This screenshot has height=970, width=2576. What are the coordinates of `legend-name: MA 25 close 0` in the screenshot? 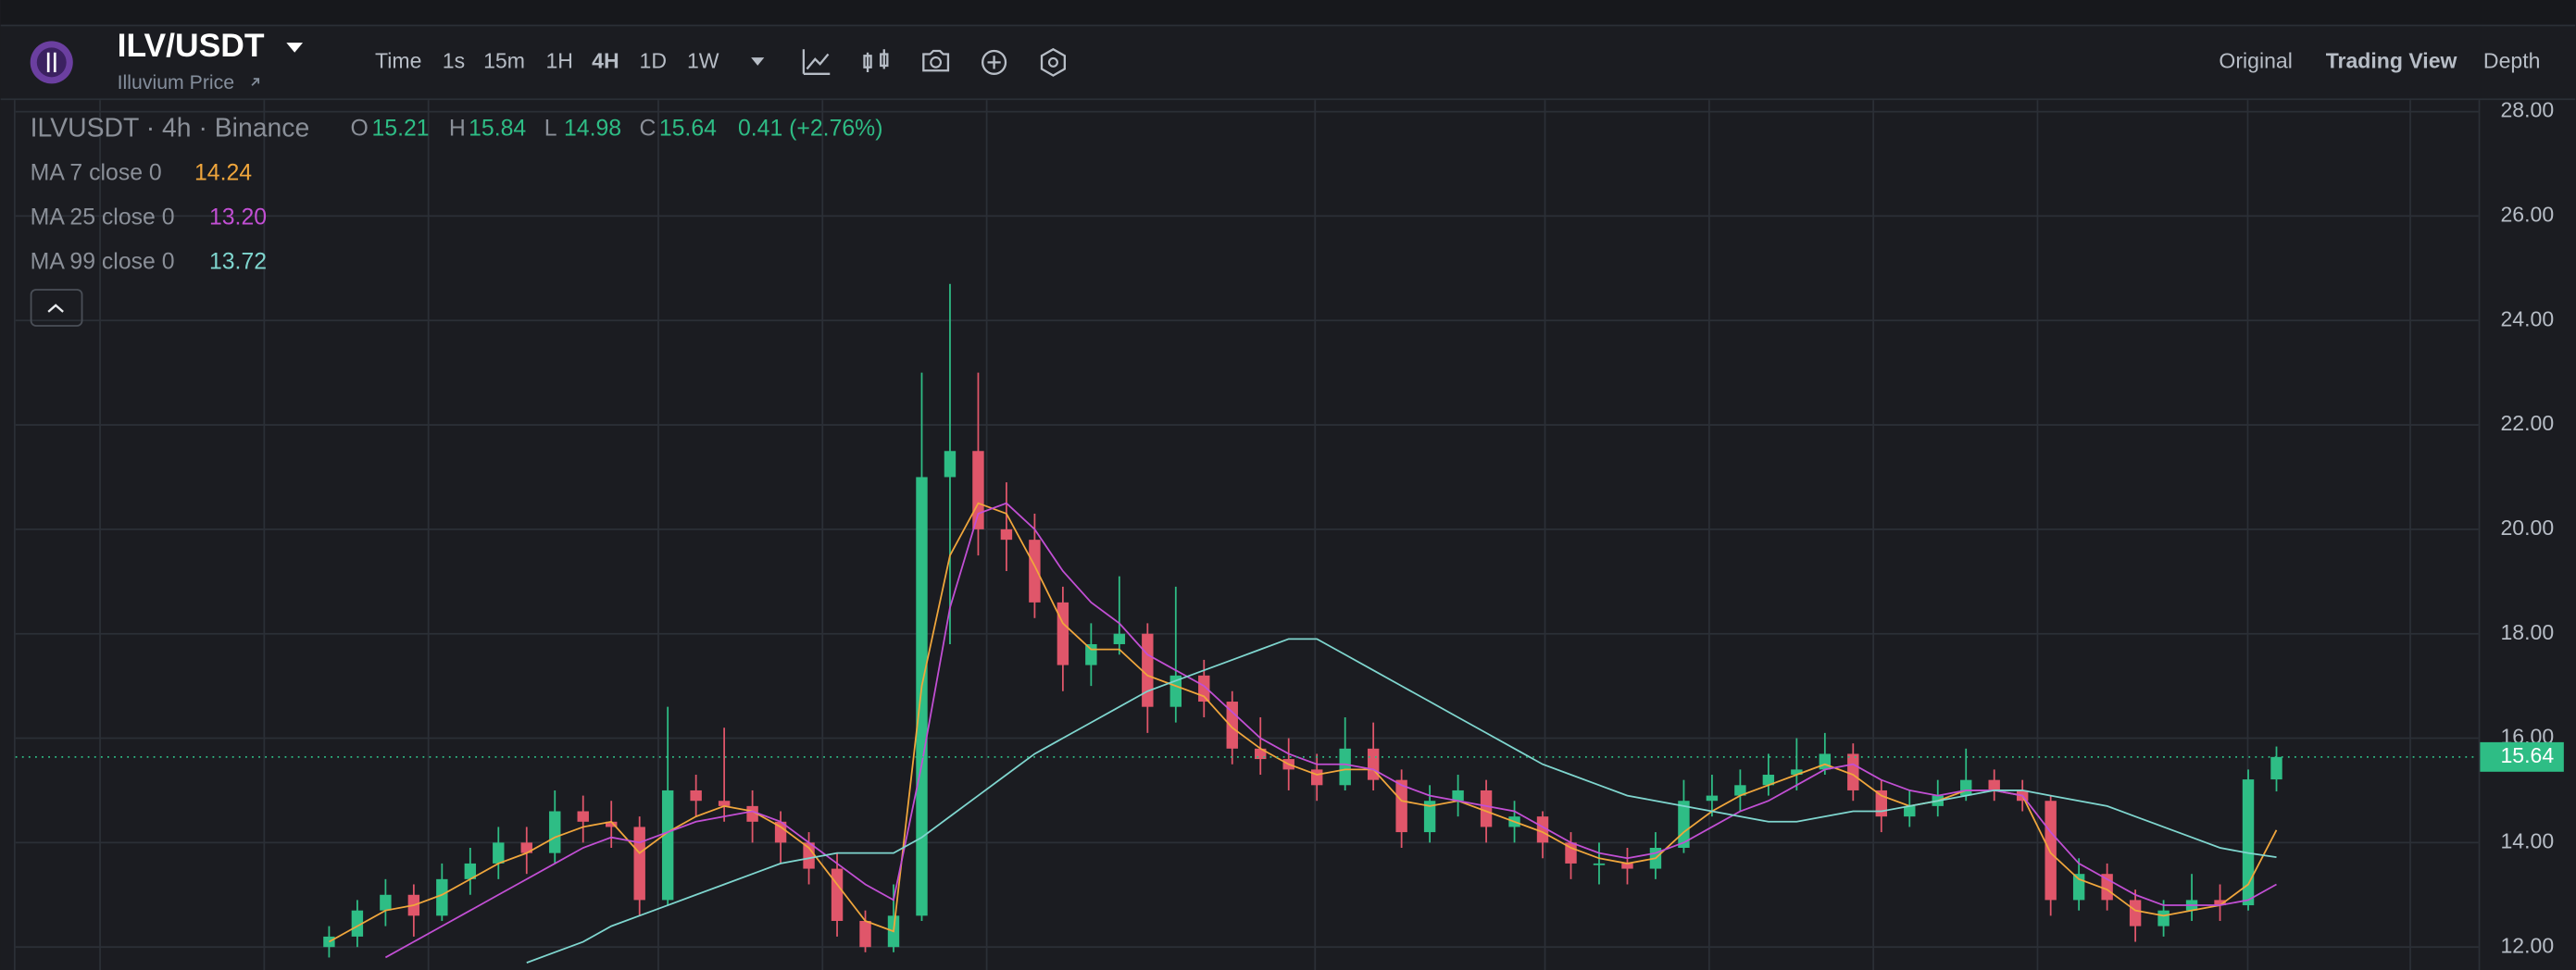 It's located at (103, 217).